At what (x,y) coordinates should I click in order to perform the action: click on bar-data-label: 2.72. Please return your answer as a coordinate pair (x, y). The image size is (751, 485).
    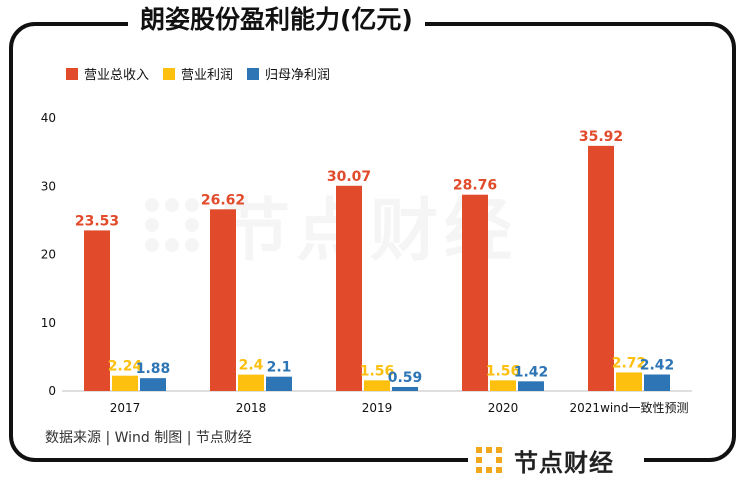
    Looking at the image, I should click on (629, 363).